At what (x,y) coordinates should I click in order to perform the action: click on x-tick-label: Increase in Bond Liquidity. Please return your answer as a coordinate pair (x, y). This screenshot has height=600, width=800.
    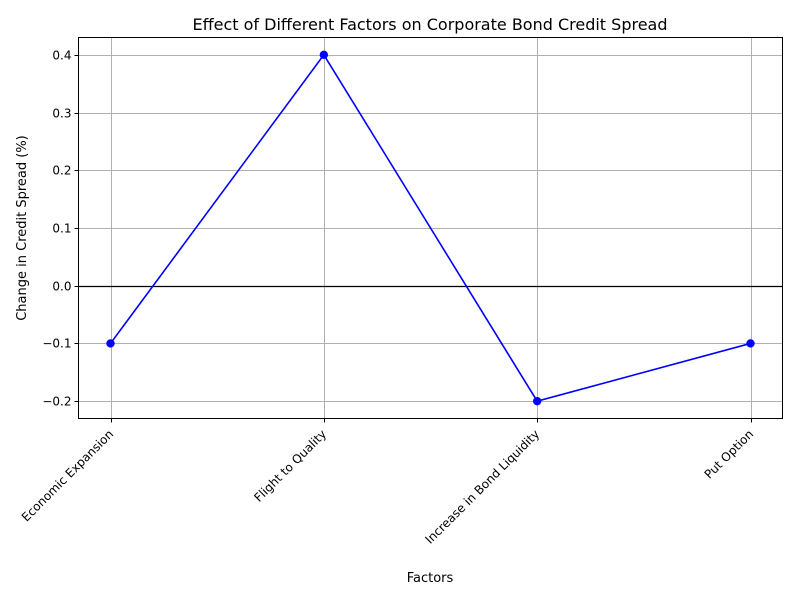
    Looking at the image, I should click on (482, 487).